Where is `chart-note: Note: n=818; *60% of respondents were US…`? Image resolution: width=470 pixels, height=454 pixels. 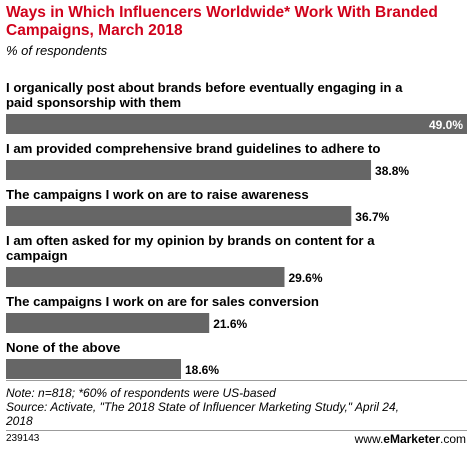
chart-note: Note: n=818; *60% of respondents were US… is located at coordinates (236, 407).